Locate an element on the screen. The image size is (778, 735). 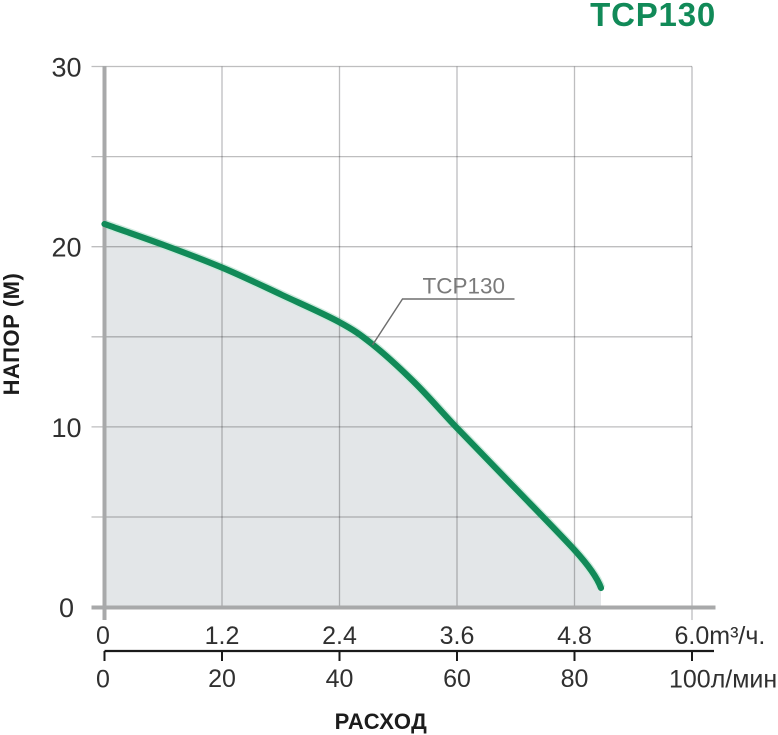
svg-text: 10 is located at coordinates (66, 428).